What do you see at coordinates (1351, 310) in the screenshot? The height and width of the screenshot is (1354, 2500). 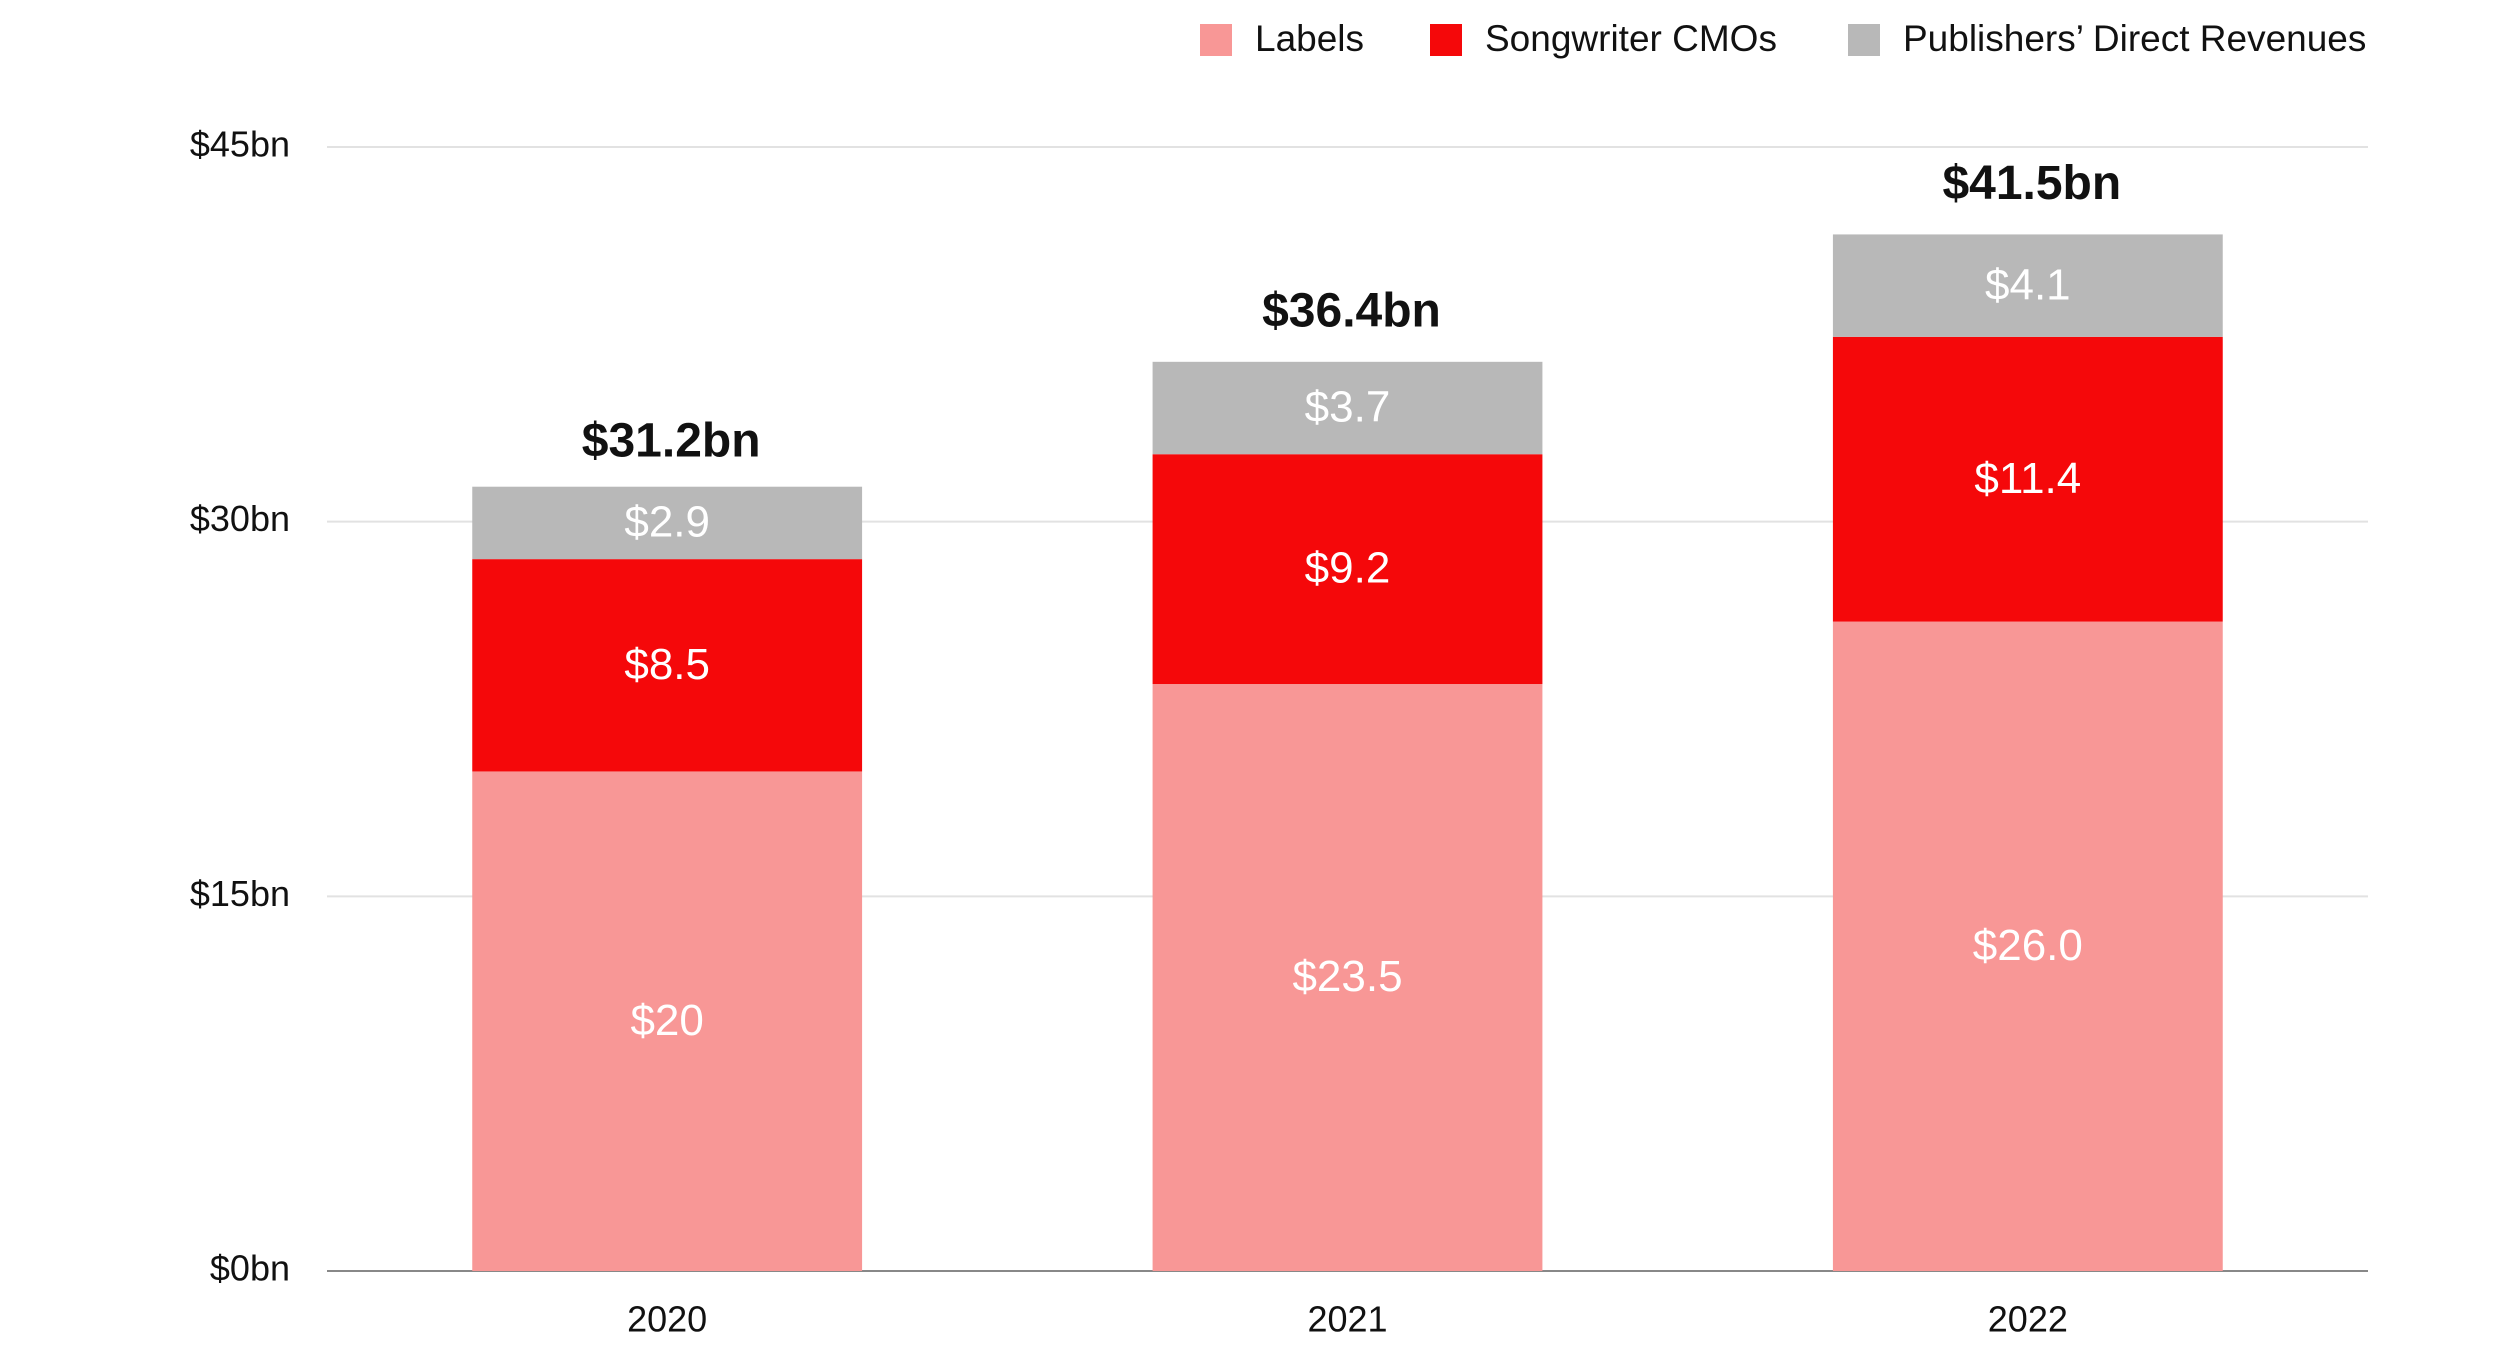 I see `total-label: $36.4bn` at bounding box center [1351, 310].